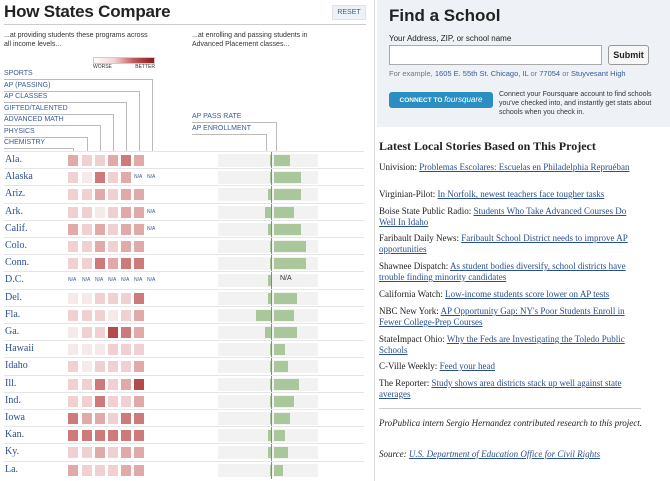 The image size is (670, 481). I want to click on example-address-link: 1605 E. 55th St. Chicago, IL, so click(481, 73).